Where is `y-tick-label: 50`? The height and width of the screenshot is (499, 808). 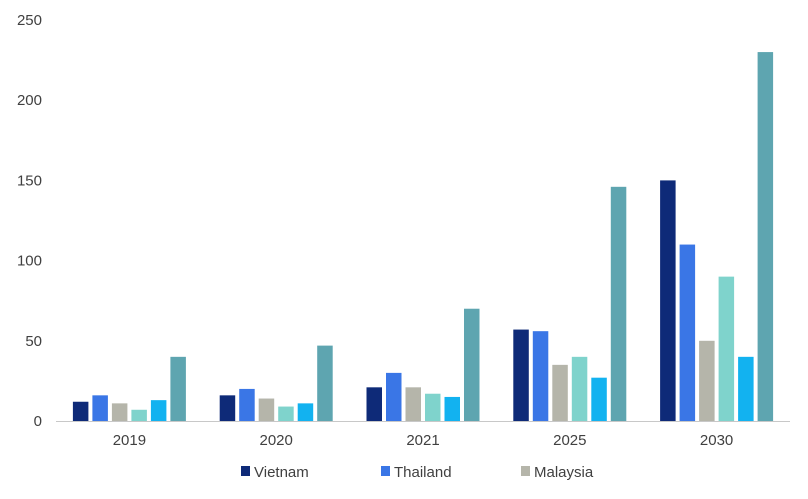 y-tick-label: 50 is located at coordinates (33, 341).